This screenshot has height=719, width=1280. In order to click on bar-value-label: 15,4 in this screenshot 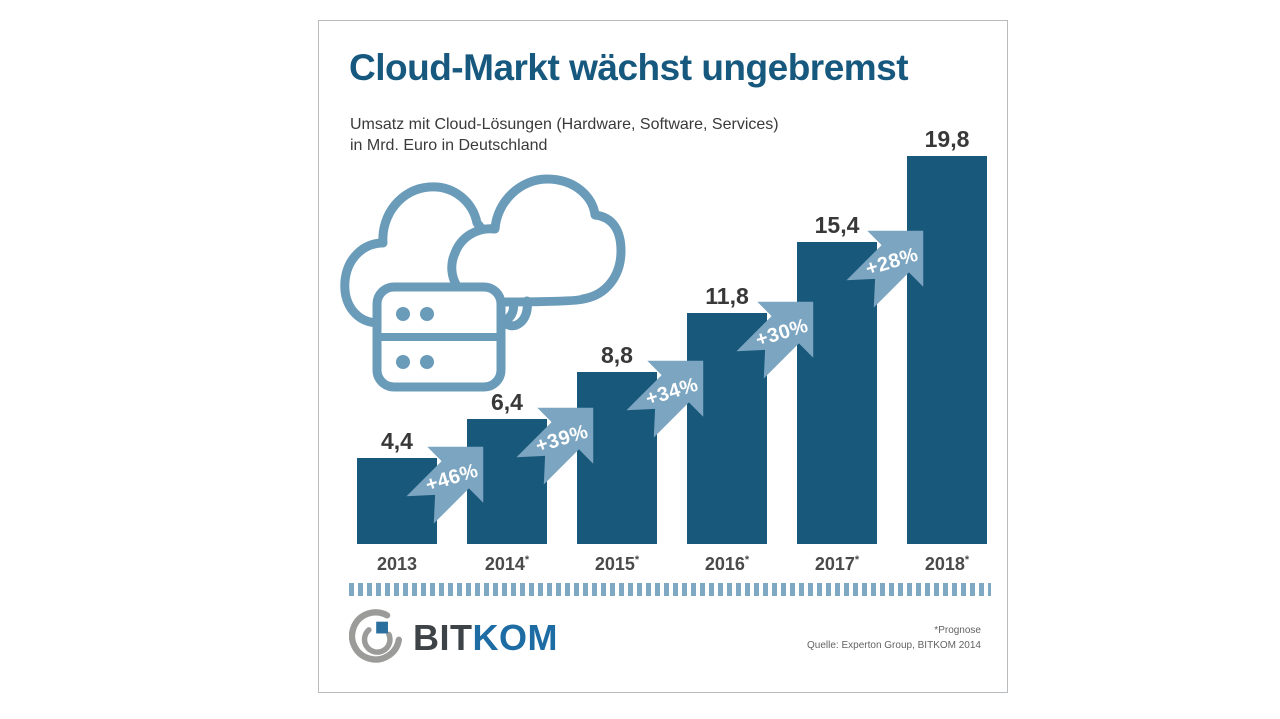, I will do `click(837, 225)`.